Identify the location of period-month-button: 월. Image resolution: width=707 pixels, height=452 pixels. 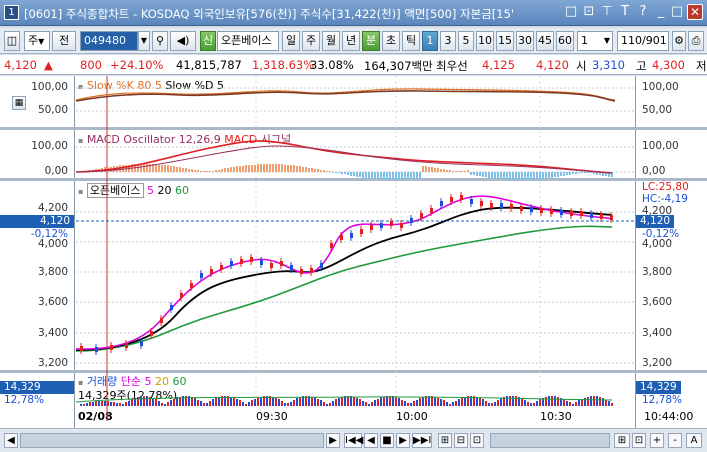
(331, 41).